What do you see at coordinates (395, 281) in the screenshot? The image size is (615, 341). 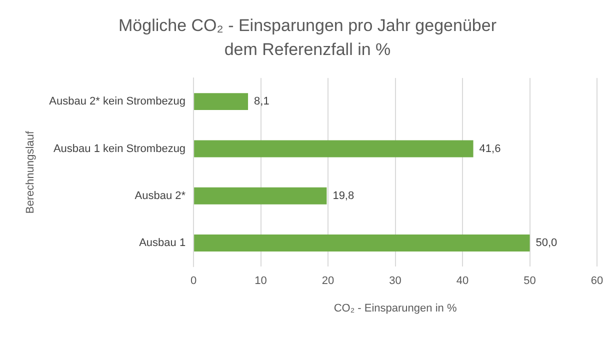 I see `x-tick-label: 30` at bounding box center [395, 281].